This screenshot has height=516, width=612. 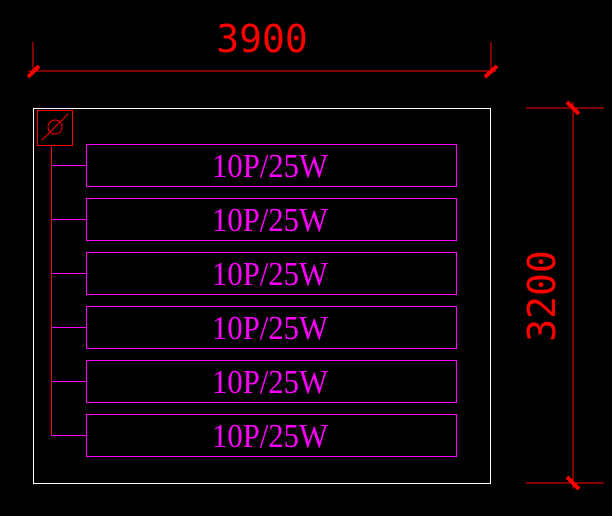 I want to click on height-dimension-label: 3200, so click(x=542, y=296).